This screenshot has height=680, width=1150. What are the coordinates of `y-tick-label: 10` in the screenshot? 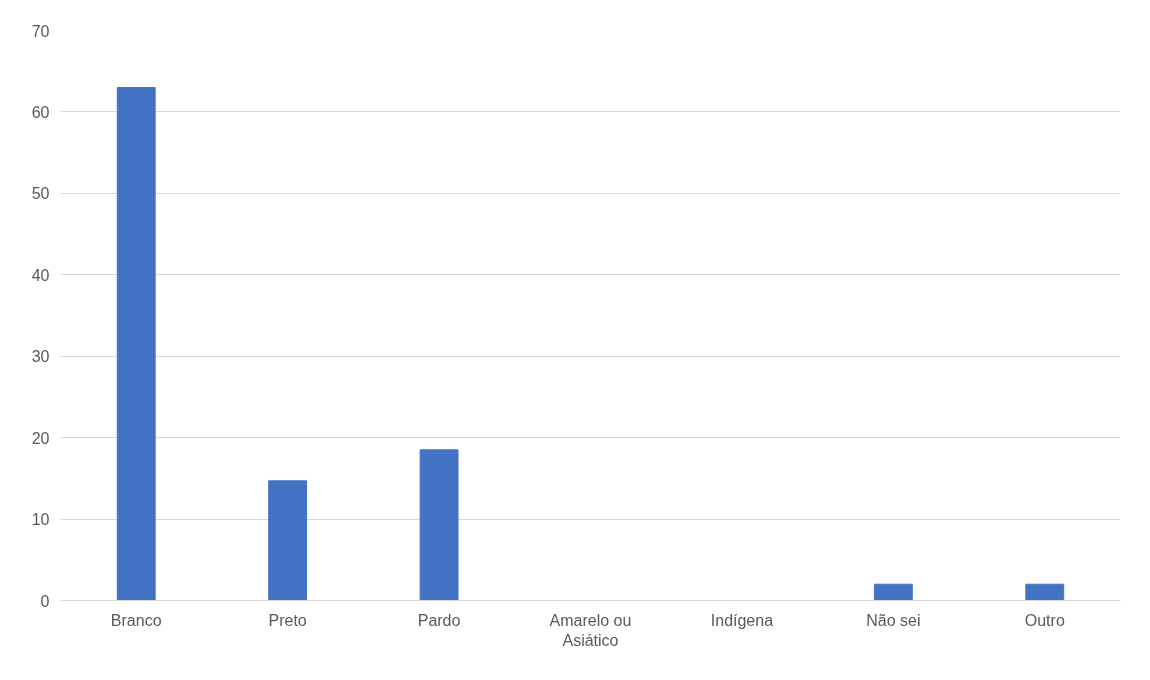 It's located at (40, 520).